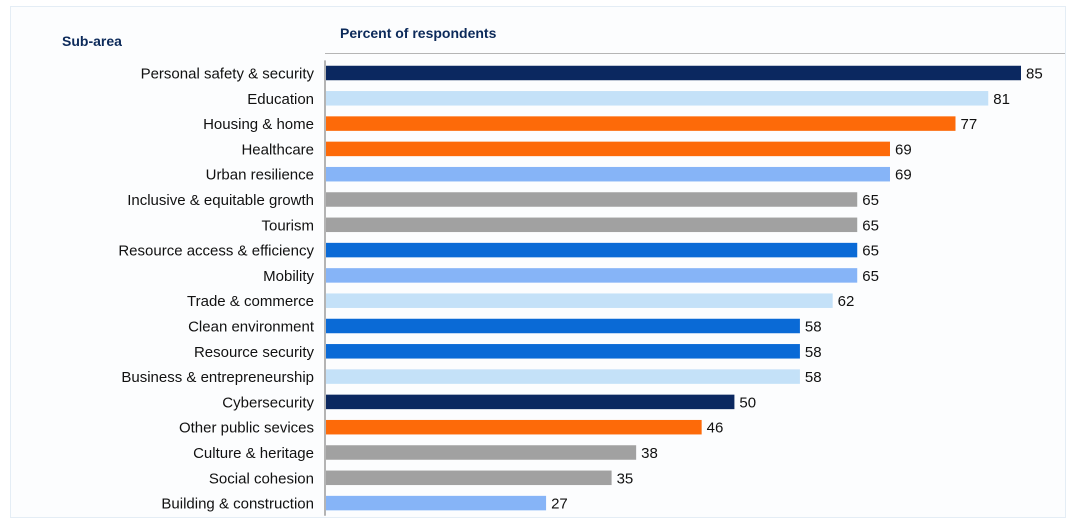 This screenshot has height=524, width=1075. I want to click on category-label: Building & construction, so click(237, 504).